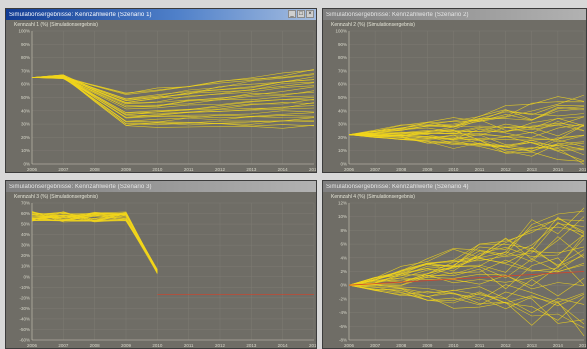  Describe the element at coordinates (310, 14) in the screenshot. I see `close-button: ×` at that location.